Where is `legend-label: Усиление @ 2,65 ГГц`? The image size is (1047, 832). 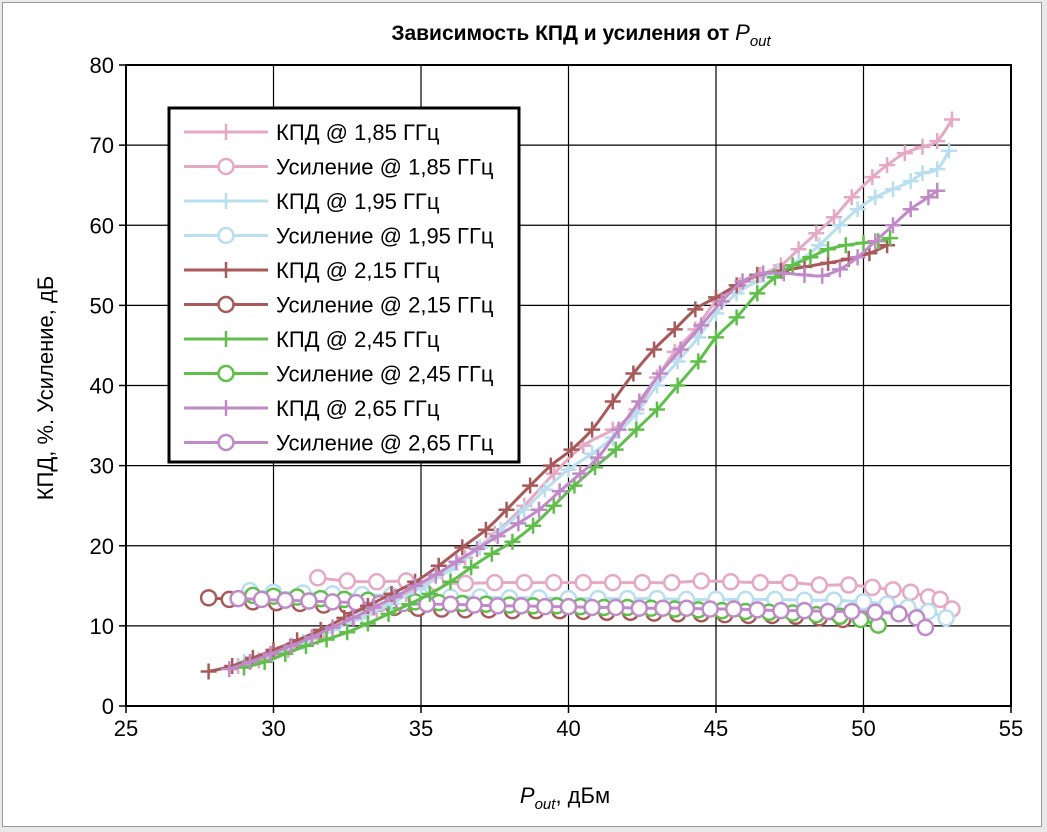
legend-label: Усиление @ 2,65 ГГц is located at coordinates (385, 443).